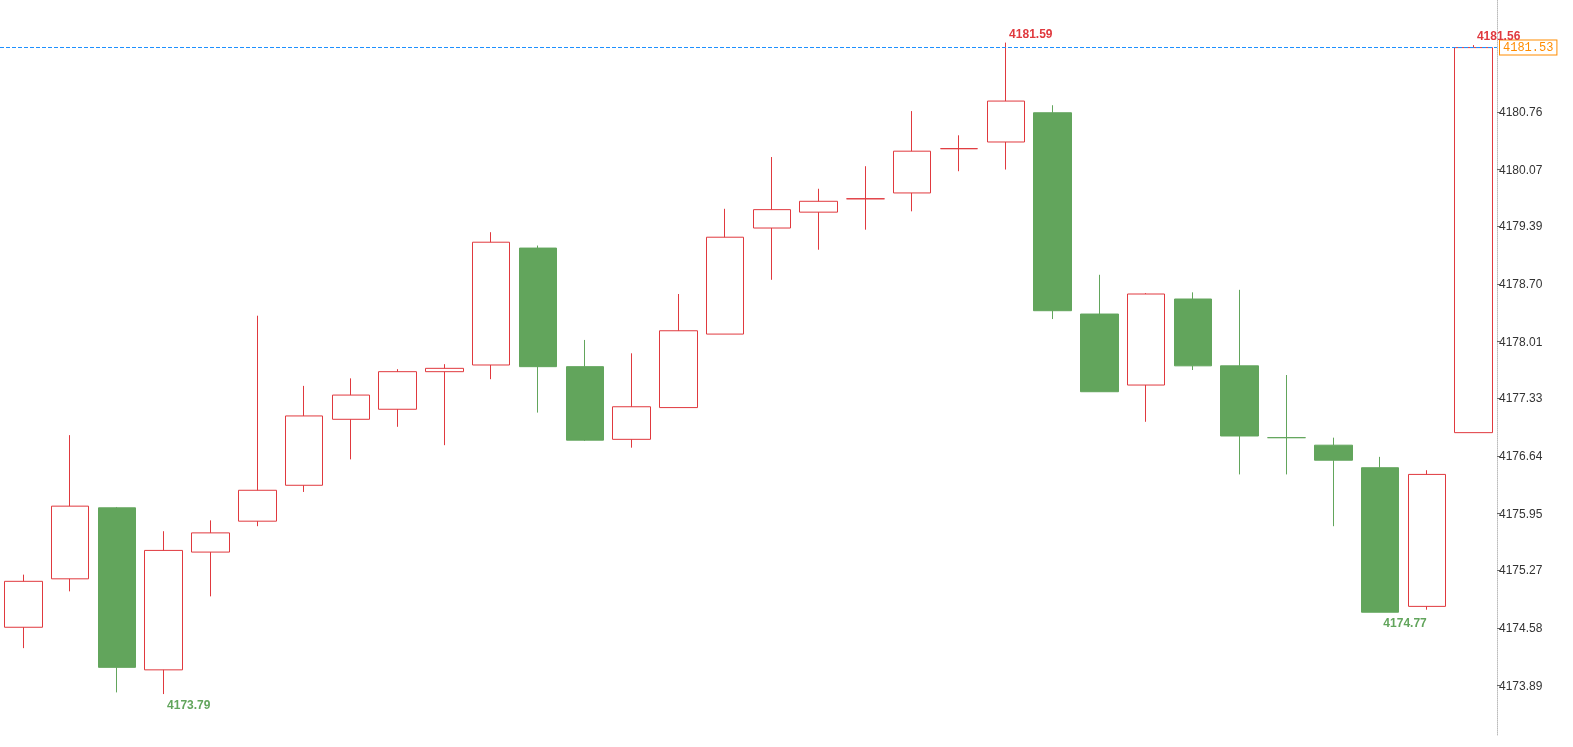 The height and width of the screenshot is (747, 1573). What do you see at coordinates (1521, 685) in the screenshot?
I see `y-tick-label: 4173.89` at bounding box center [1521, 685].